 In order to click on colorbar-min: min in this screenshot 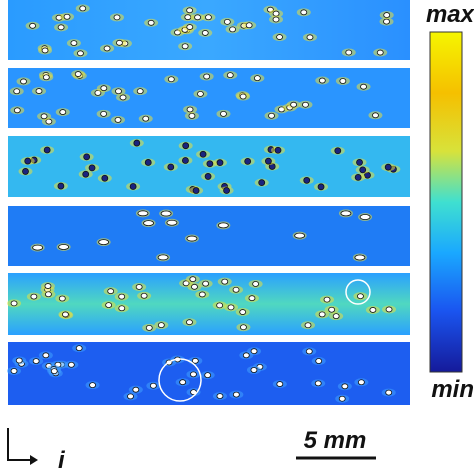, I will do `click(452, 389)`.